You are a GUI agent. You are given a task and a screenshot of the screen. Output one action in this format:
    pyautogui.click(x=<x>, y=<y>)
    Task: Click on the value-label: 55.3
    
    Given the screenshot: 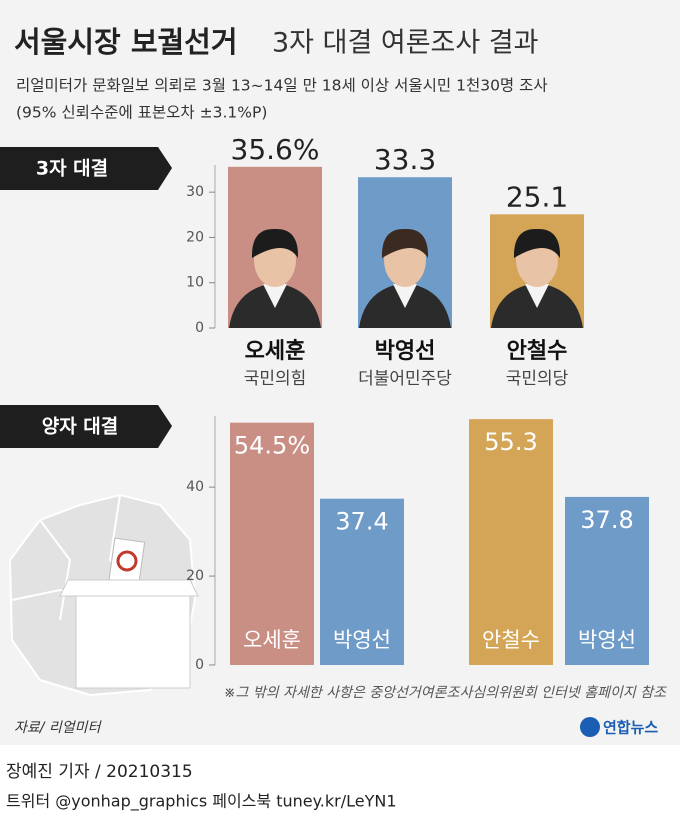 What is the action you would take?
    pyautogui.click(x=510, y=442)
    